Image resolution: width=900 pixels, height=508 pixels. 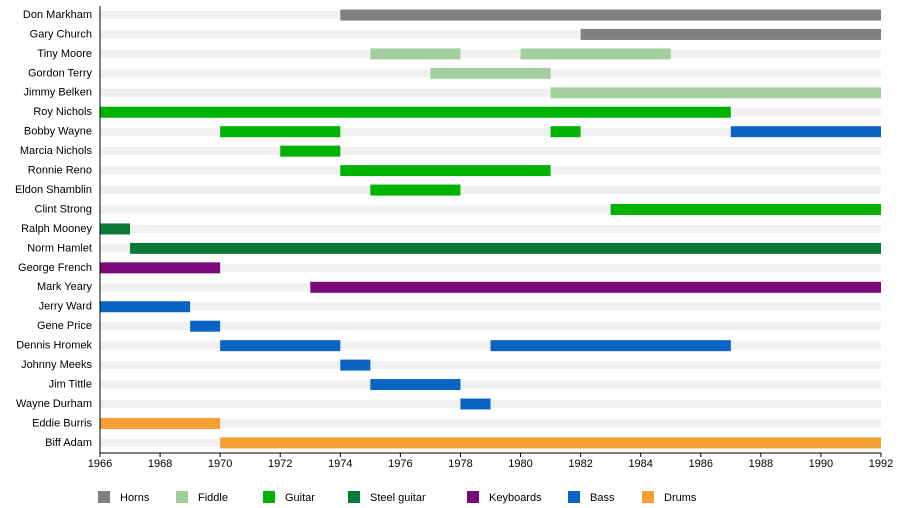 I want to click on x-tick-label: 1968, so click(x=160, y=464).